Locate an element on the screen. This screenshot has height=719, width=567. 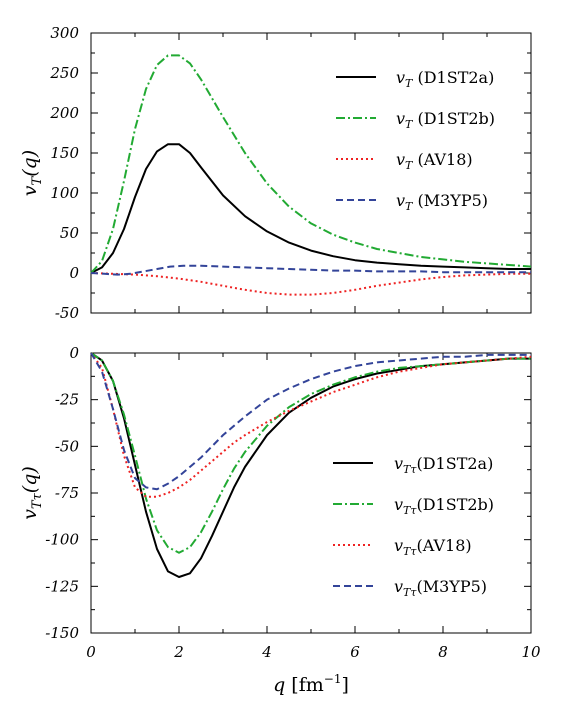
legend-entry: vTτ(D1ST2b) is located at coordinates (444, 506).